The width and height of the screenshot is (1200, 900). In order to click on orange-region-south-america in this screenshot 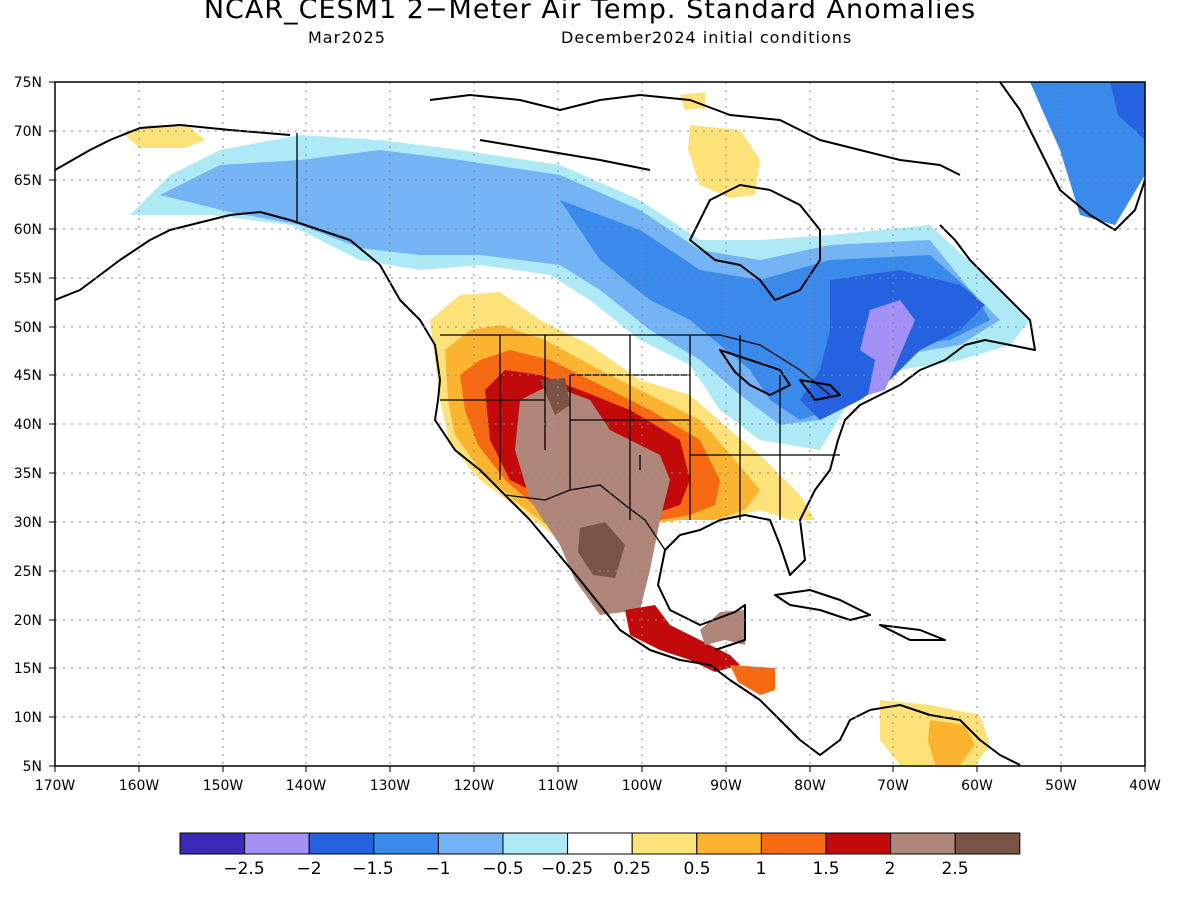, I will do `click(951, 742)`.